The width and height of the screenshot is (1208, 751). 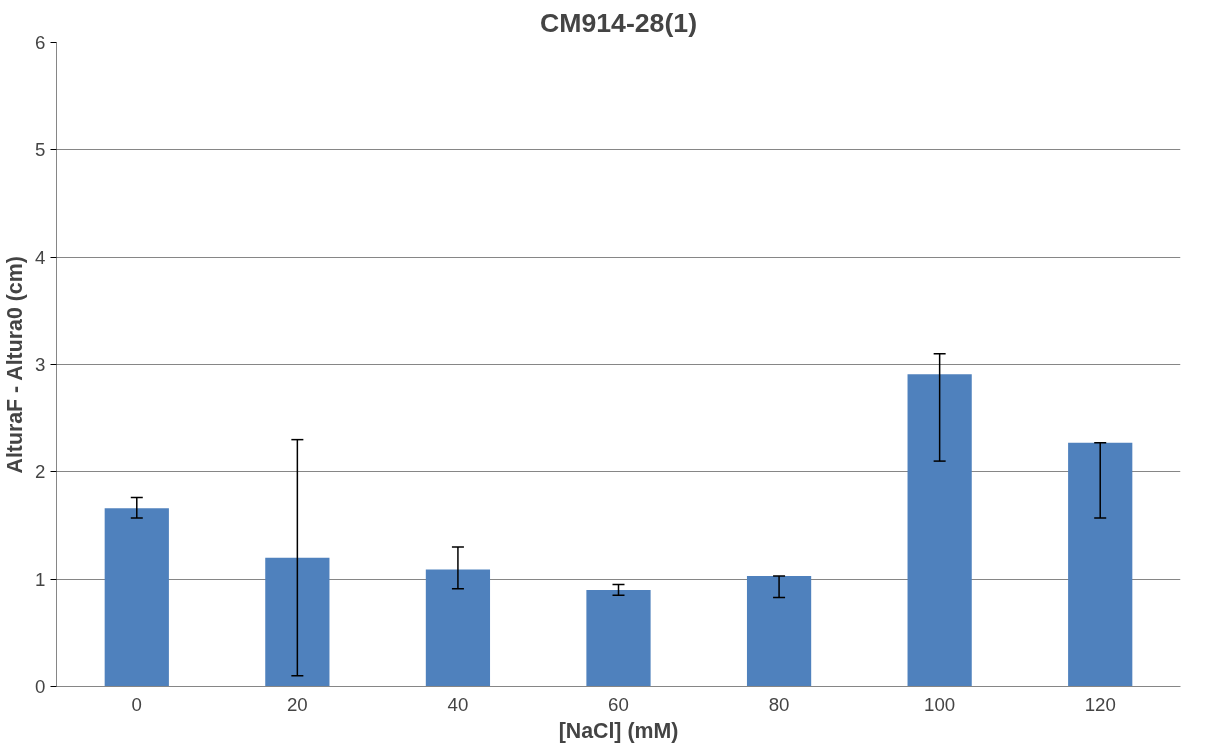 What do you see at coordinates (458, 704) in the screenshot?
I see `x-tick-label: 40` at bounding box center [458, 704].